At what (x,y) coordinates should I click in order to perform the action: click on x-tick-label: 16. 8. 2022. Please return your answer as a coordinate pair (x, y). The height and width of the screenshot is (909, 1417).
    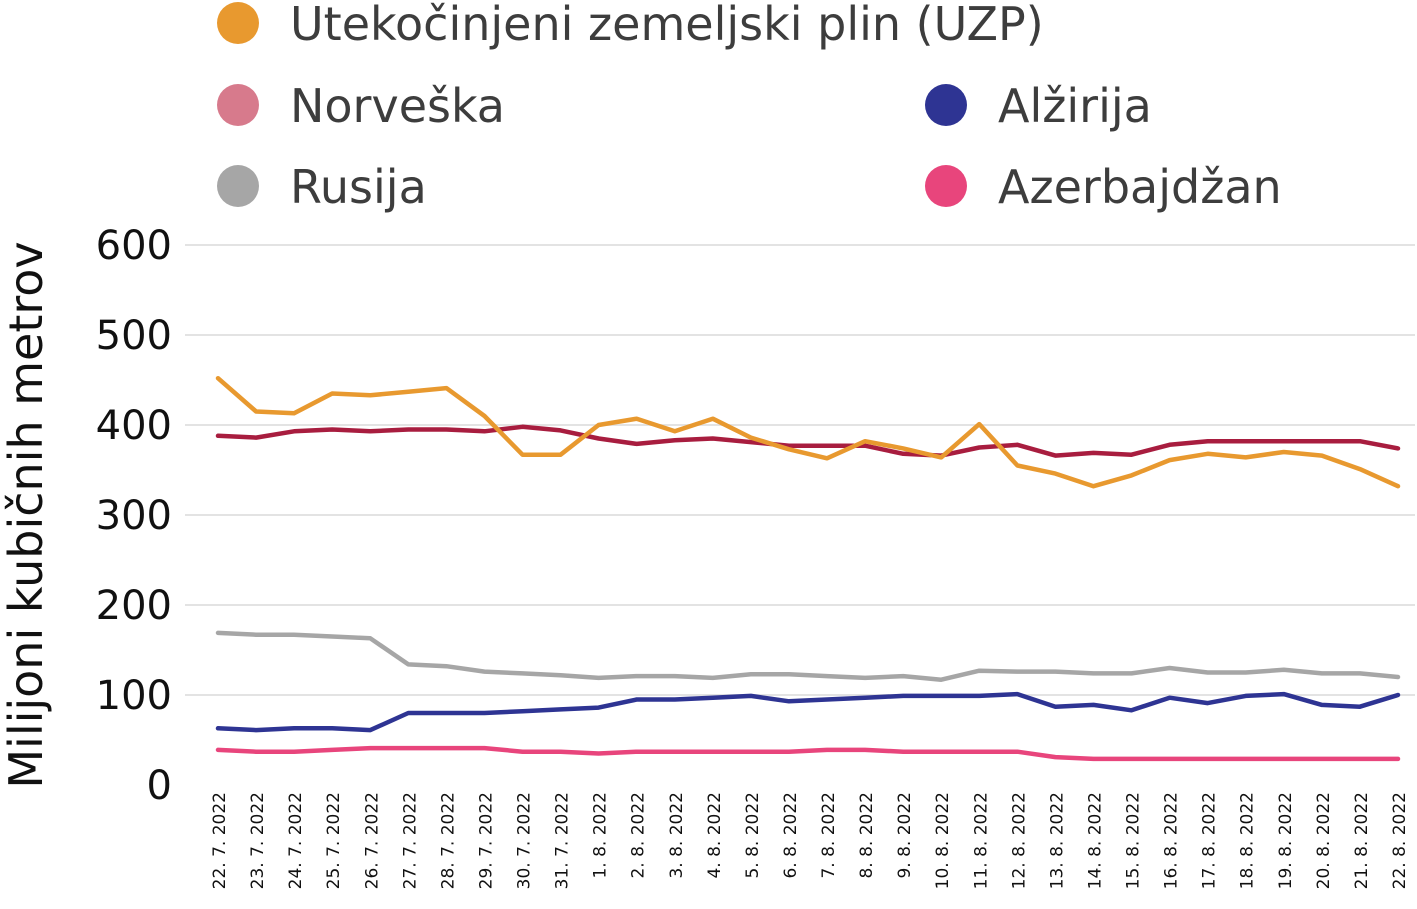
    Looking at the image, I should click on (1172, 840).